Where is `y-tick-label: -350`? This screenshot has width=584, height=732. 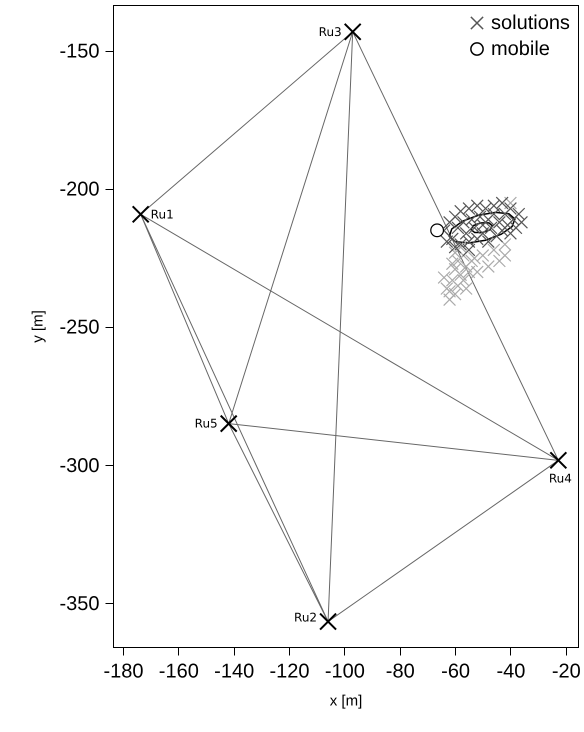
y-tick-label: -350 is located at coordinates (79, 603).